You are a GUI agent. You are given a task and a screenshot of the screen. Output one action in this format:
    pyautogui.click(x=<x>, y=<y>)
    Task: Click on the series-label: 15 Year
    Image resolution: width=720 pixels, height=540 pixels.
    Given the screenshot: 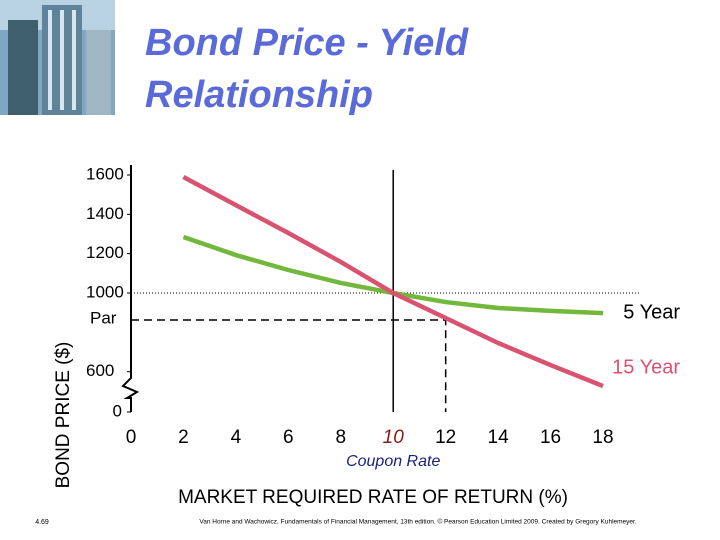 What is the action you would take?
    pyautogui.click(x=646, y=367)
    